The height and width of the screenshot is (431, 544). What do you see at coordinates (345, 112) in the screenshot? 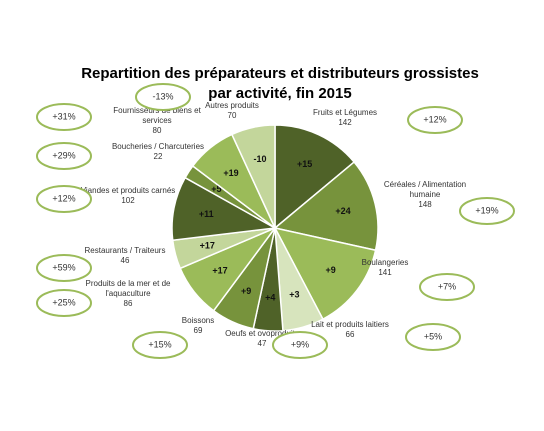
I see `category-name: Fruits et Légumes` at bounding box center [345, 112].